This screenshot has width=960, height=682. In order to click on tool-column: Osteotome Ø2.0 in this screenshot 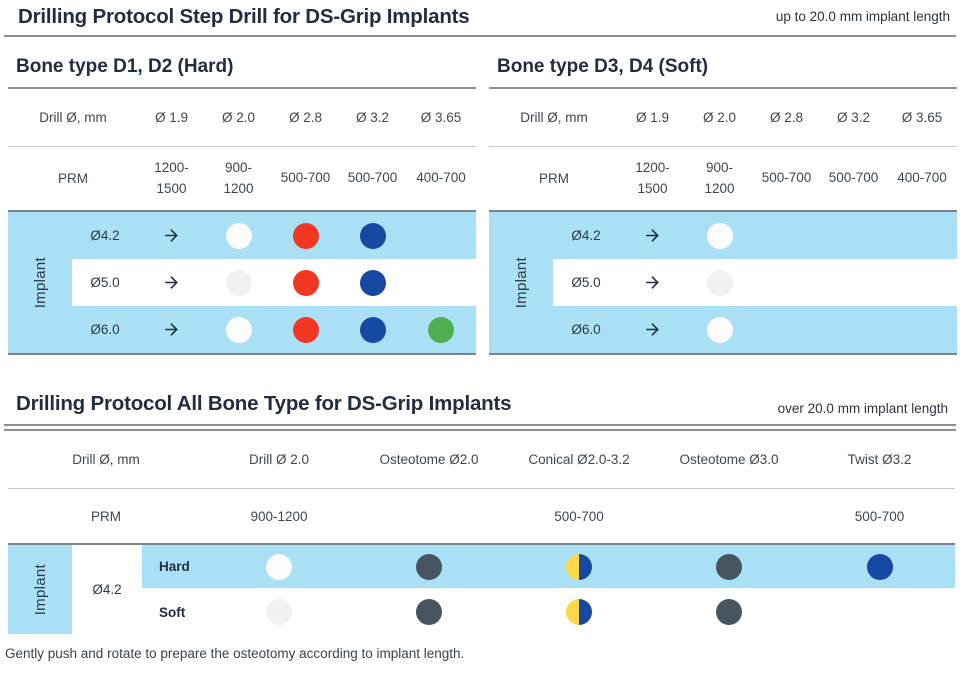, I will do `click(429, 459)`.